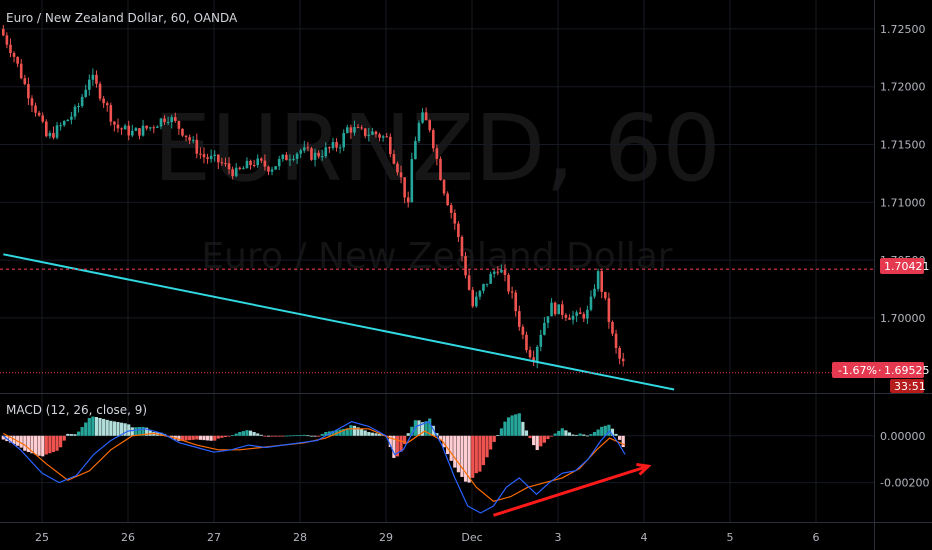 The width and height of the screenshot is (932, 550). I want to click on macd-legend: MACD (12, 26, close, 9), so click(76, 410).